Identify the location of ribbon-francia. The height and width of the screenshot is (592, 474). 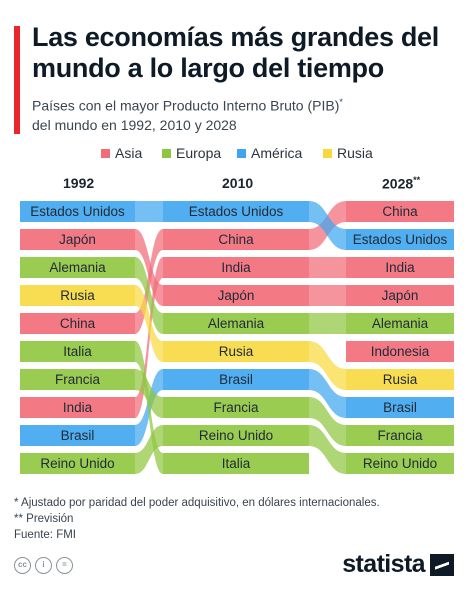
(240, 407).